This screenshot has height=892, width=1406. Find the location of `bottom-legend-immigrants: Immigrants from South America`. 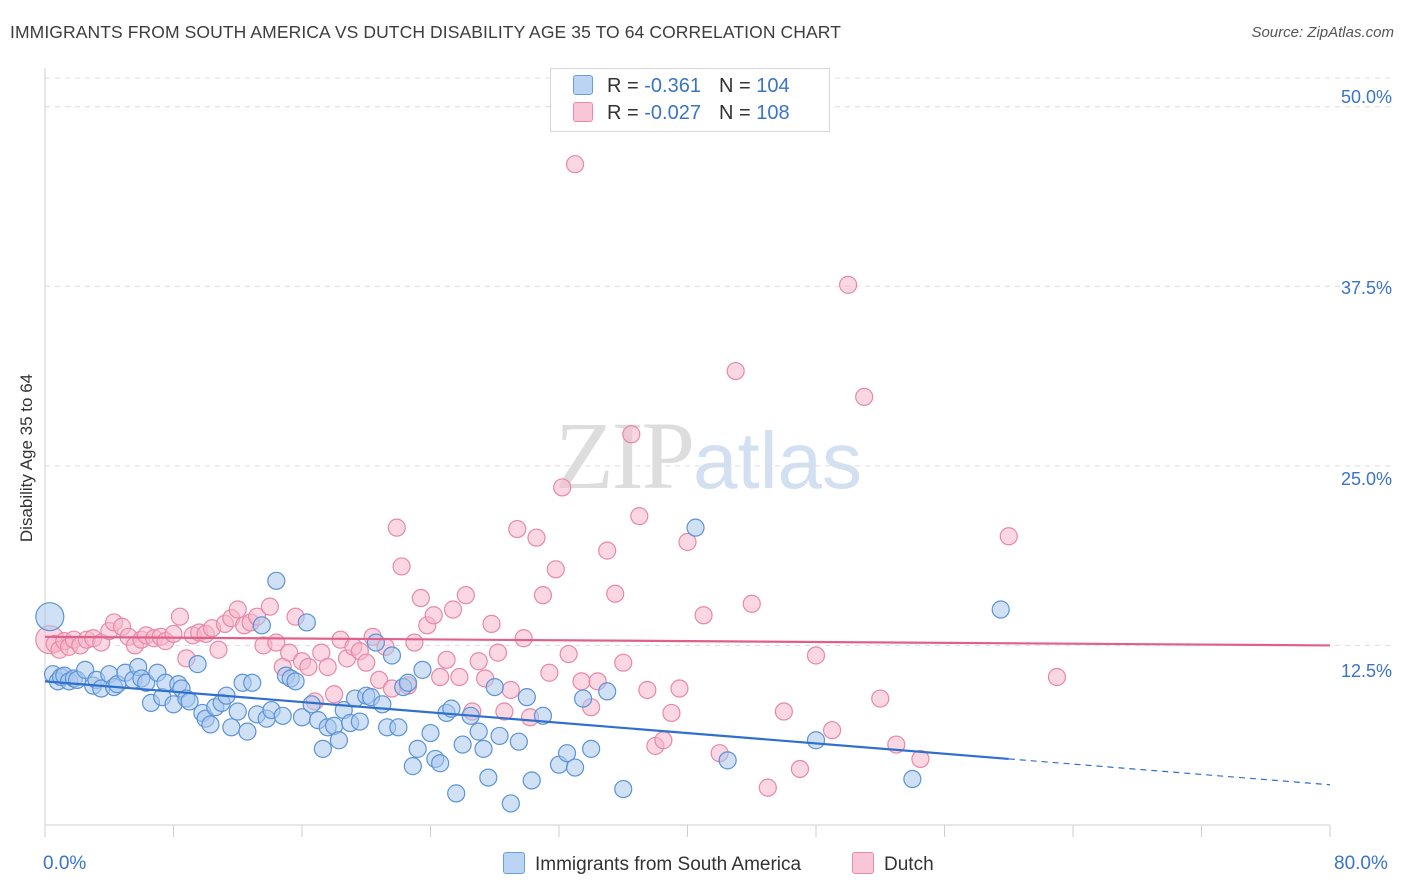

bottom-legend-immigrants: Immigrants from South America is located at coordinates (652, 864).